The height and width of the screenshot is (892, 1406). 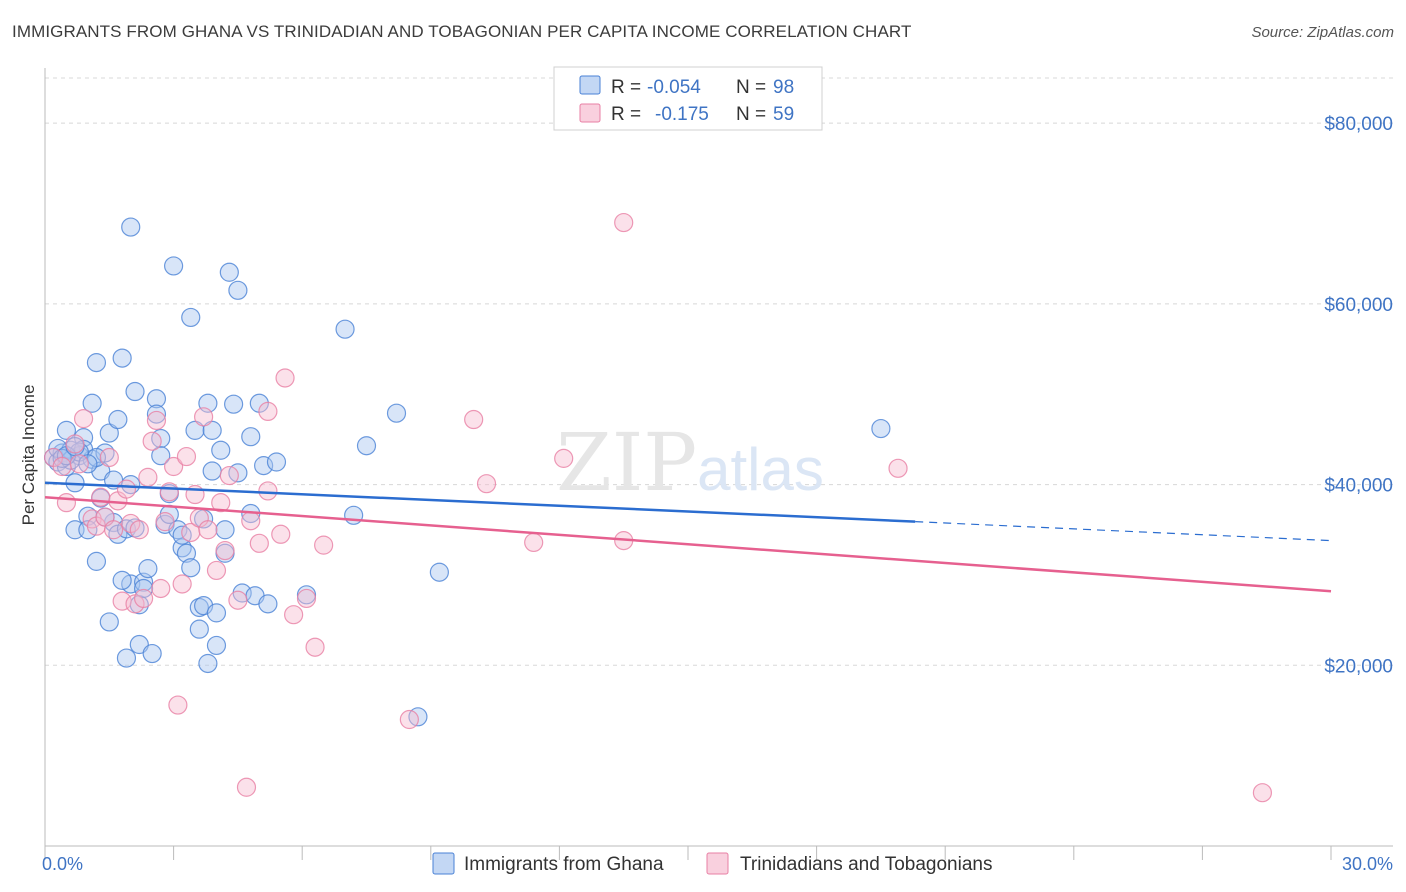 What do you see at coordinates (443, 863) in the screenshot?
I see `bottom-legend-blue-swatch` at bounding box center [443, 863].